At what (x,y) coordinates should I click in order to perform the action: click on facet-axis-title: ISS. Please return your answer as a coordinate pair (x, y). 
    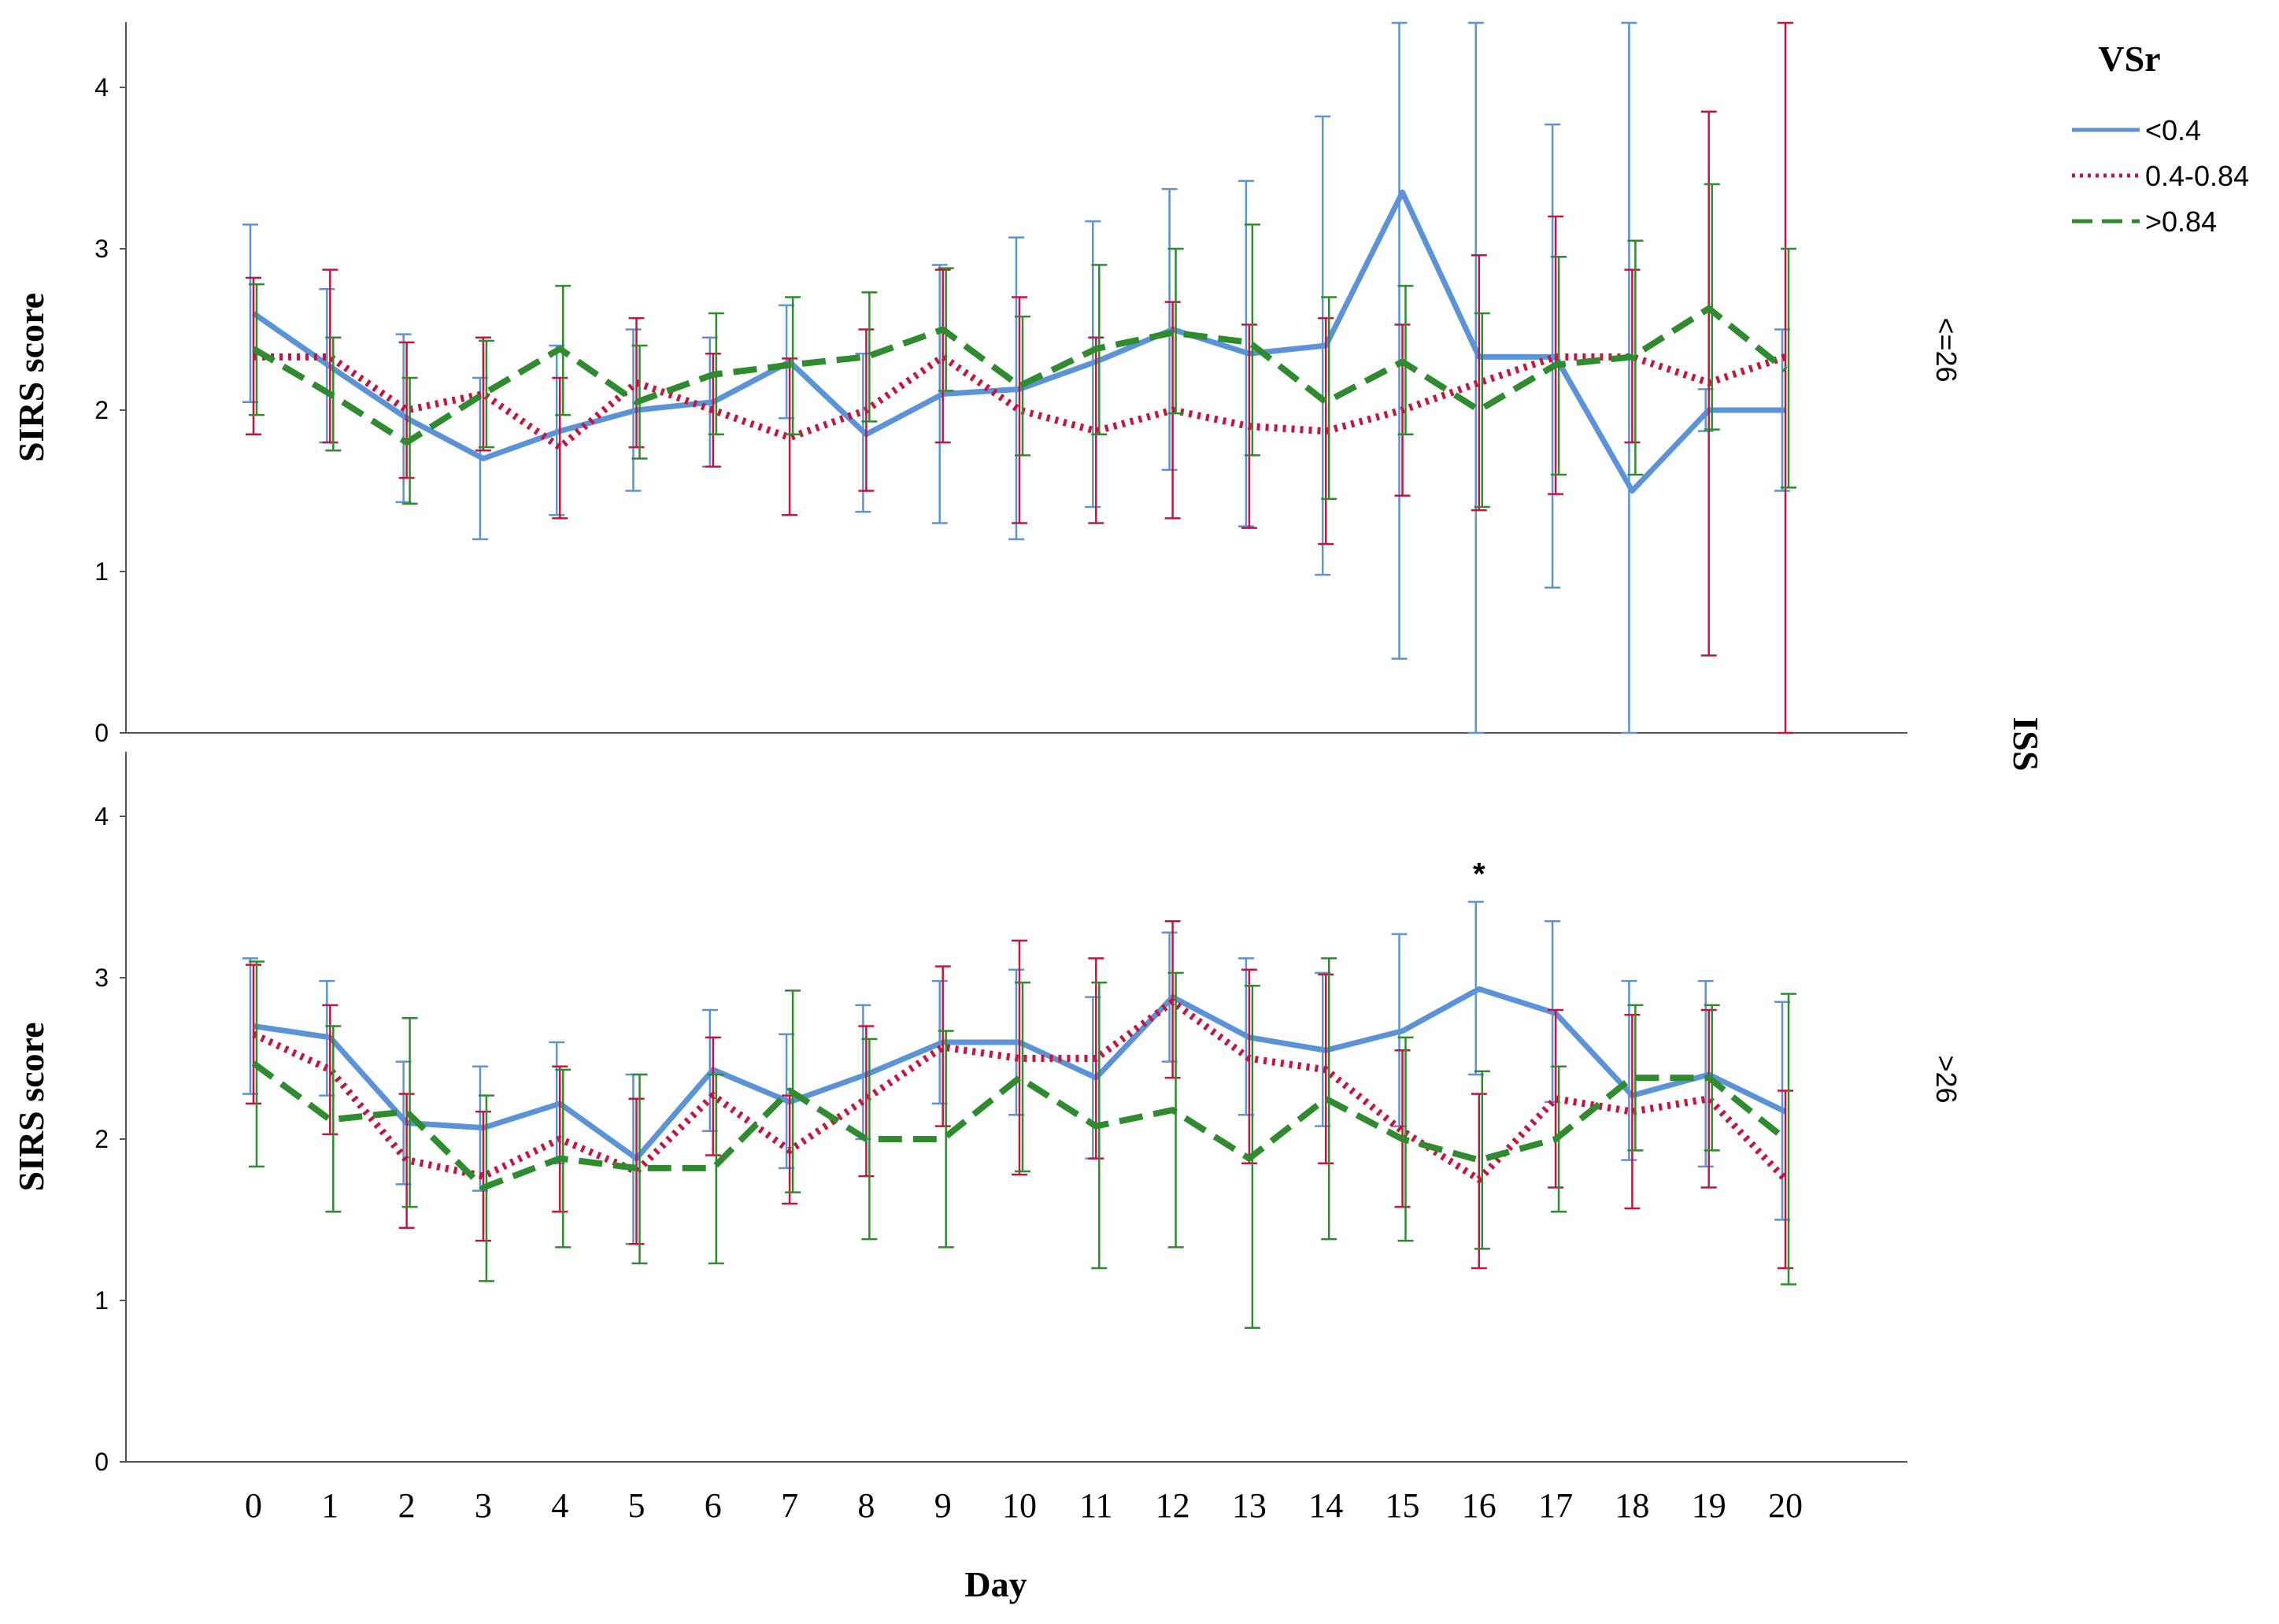
    Looking at the image, I should click on (2026, 743).